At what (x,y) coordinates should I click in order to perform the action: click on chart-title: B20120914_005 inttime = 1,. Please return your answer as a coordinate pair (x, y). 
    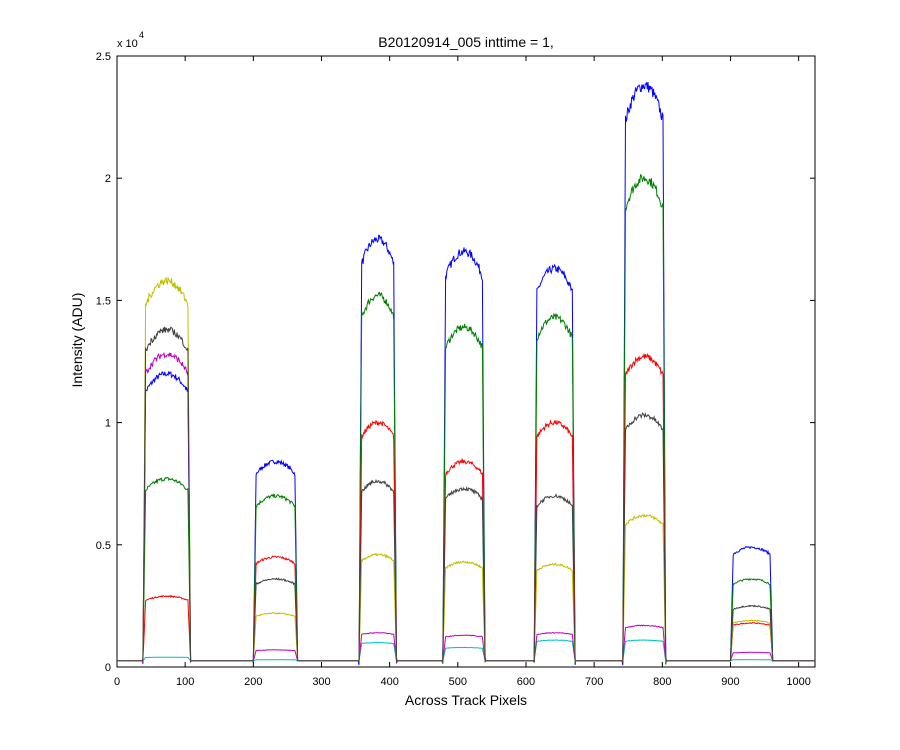
    Looking at the image, I should click on (466, 42).